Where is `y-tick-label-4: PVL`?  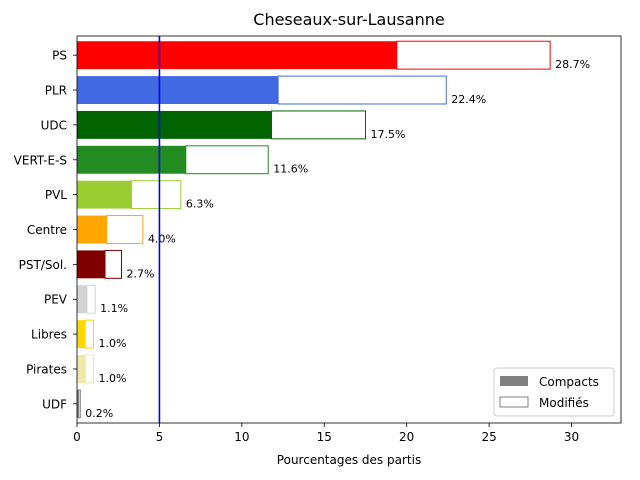
y-tick-label-4: PVL is located at coordinates (56, 195).